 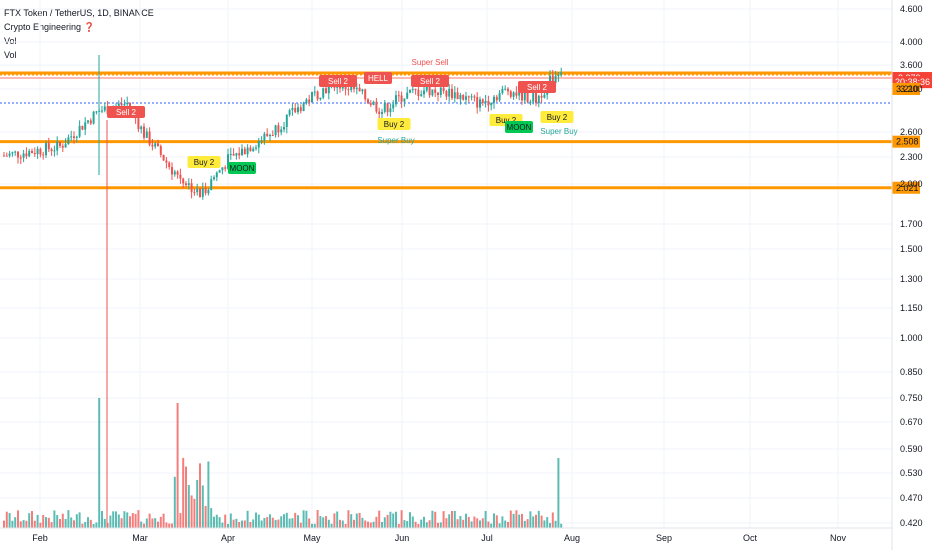 I want to click on volume-label: Vol, so click(x=10, y=41).